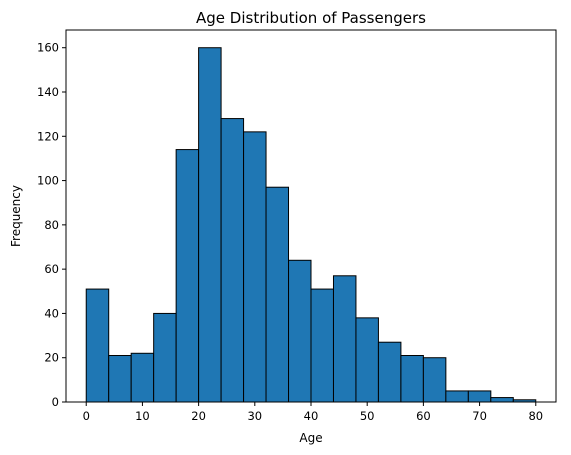  Describe the element at coordinates (311, 416) in the screenshot. I see `x-tick-label: 40` at that location.